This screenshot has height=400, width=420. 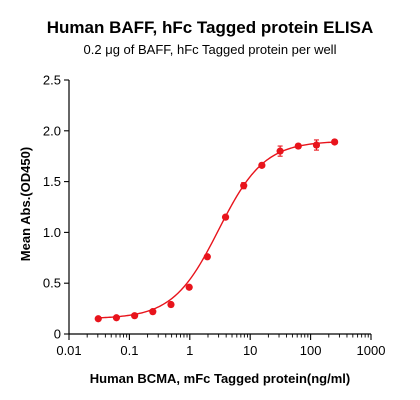 What do you see at coordinates (371, 350) in the screenshot?
I see `x-tick-label: 1000` at bounding box center [371, 350].